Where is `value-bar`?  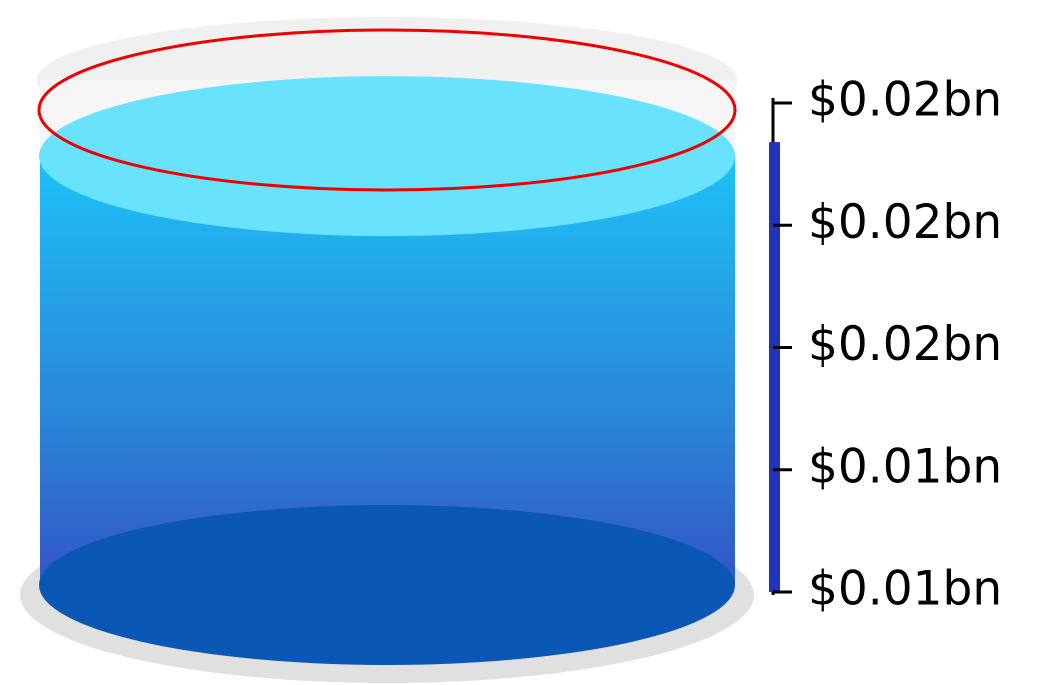 value-bar is located at coordinates (774, 367).